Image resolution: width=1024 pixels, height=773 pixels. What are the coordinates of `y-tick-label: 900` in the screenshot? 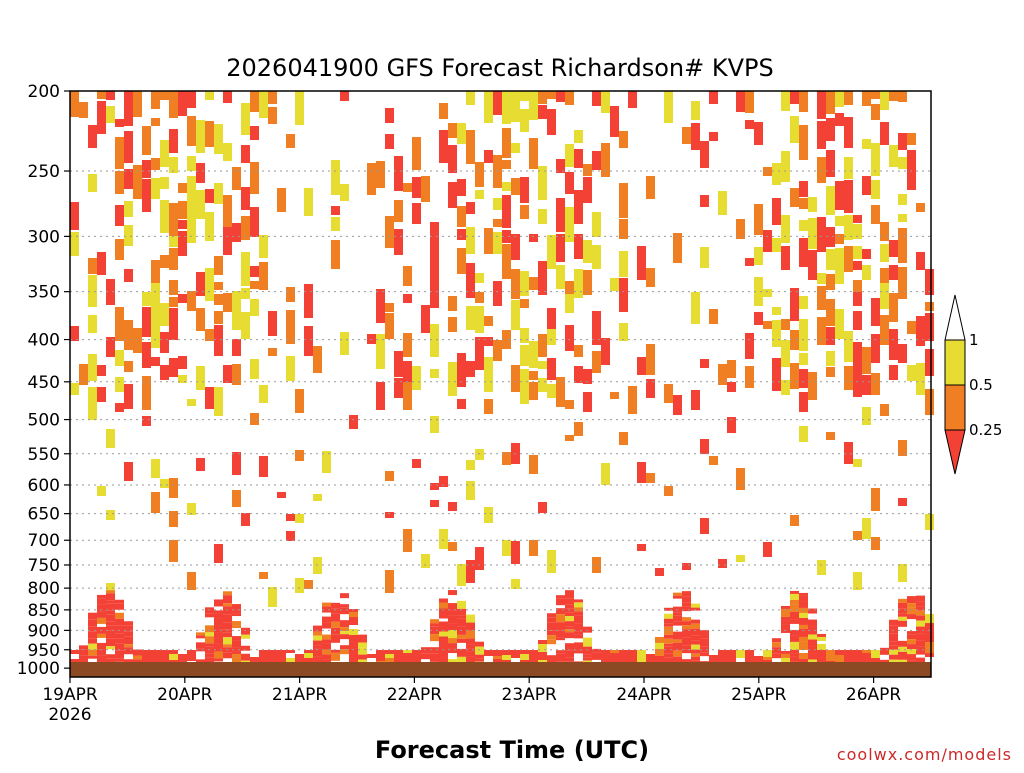 It's located at (44, 631).